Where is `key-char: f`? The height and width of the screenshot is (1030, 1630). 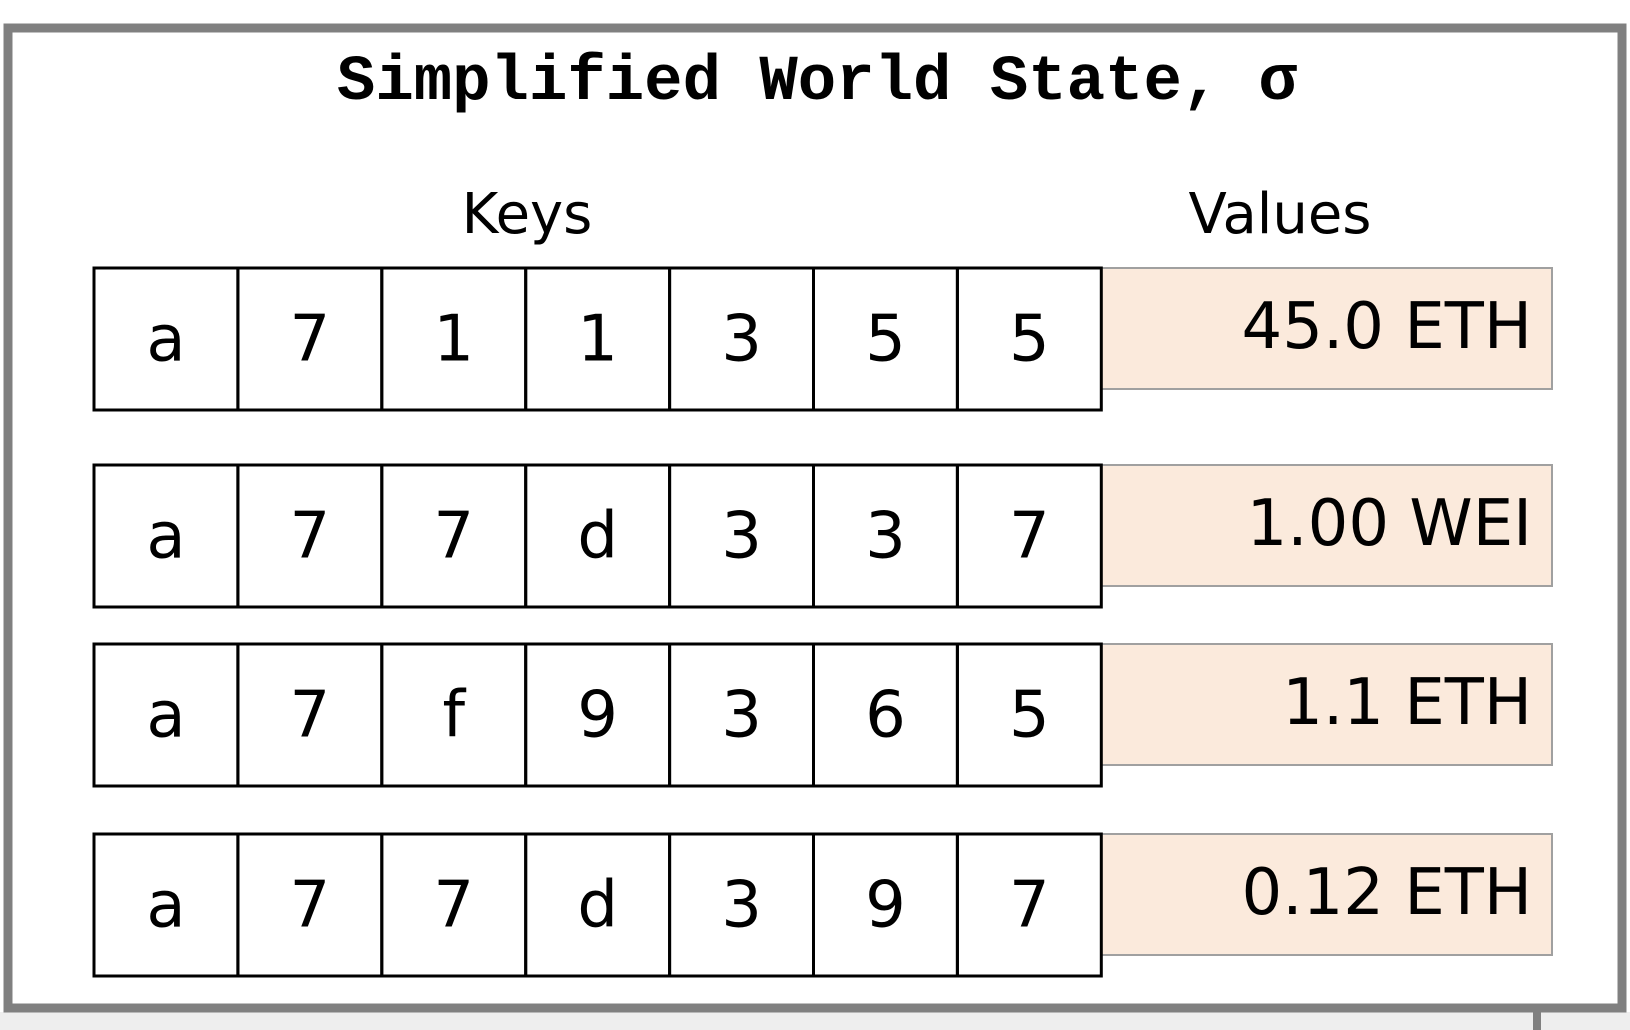 key-char: f is located at coordinates (454, 716).